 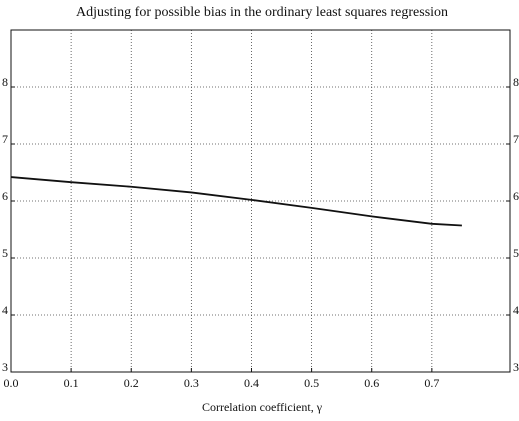 I want to click on y2-tick-label: 4, so click(x=516, y=310).